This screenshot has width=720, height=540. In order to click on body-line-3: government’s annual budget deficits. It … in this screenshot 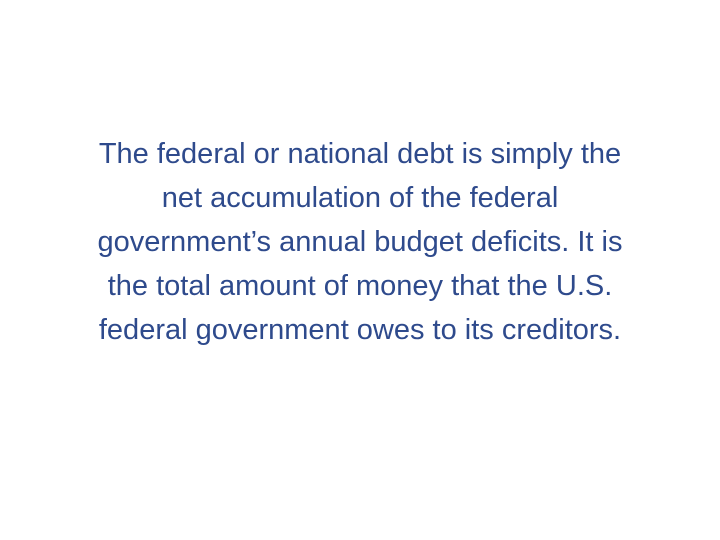, I will do `click(360, 242)`.